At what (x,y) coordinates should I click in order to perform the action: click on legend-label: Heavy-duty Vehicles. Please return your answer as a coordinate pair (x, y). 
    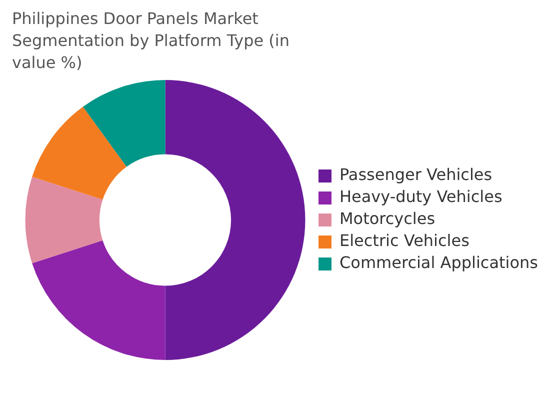
    Looking at the image, I should click on (420, 196).